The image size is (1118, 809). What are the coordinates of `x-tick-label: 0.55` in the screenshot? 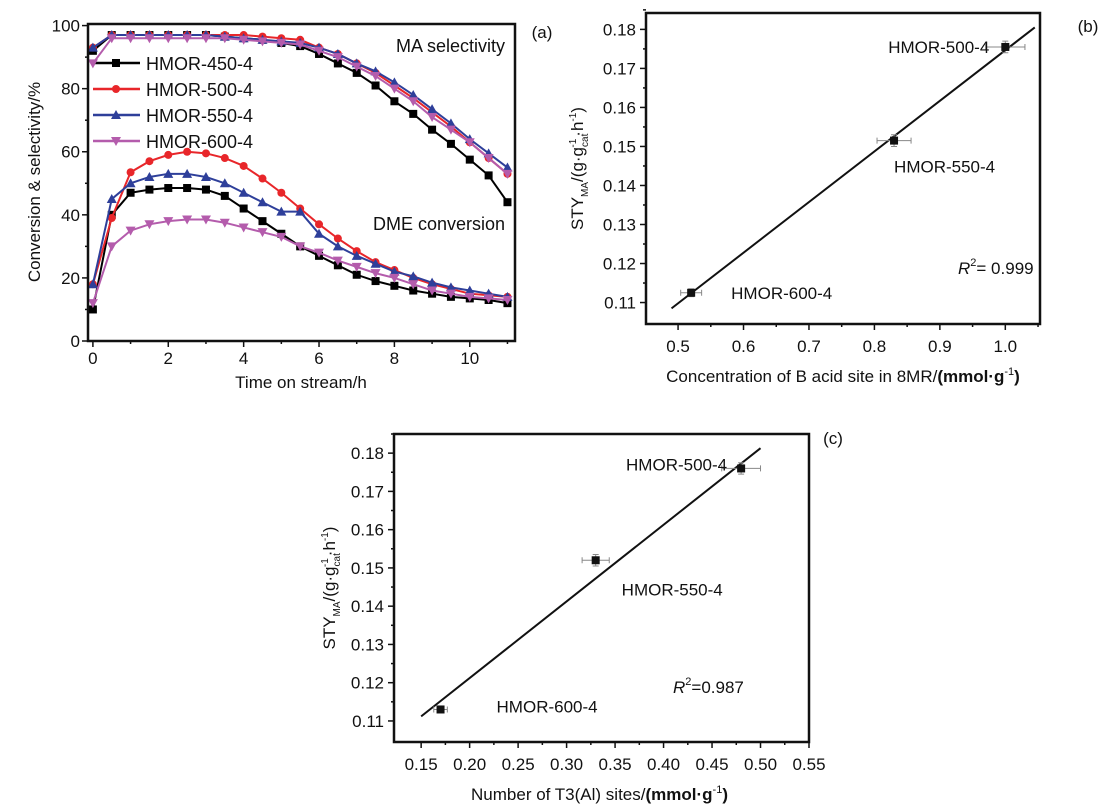 It's located at (808, 764).